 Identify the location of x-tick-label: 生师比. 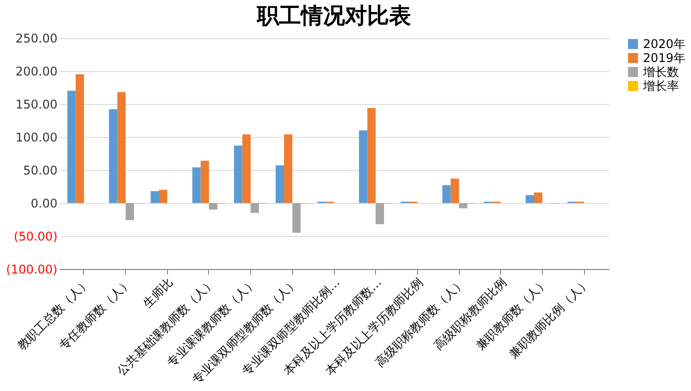
(158, 292).